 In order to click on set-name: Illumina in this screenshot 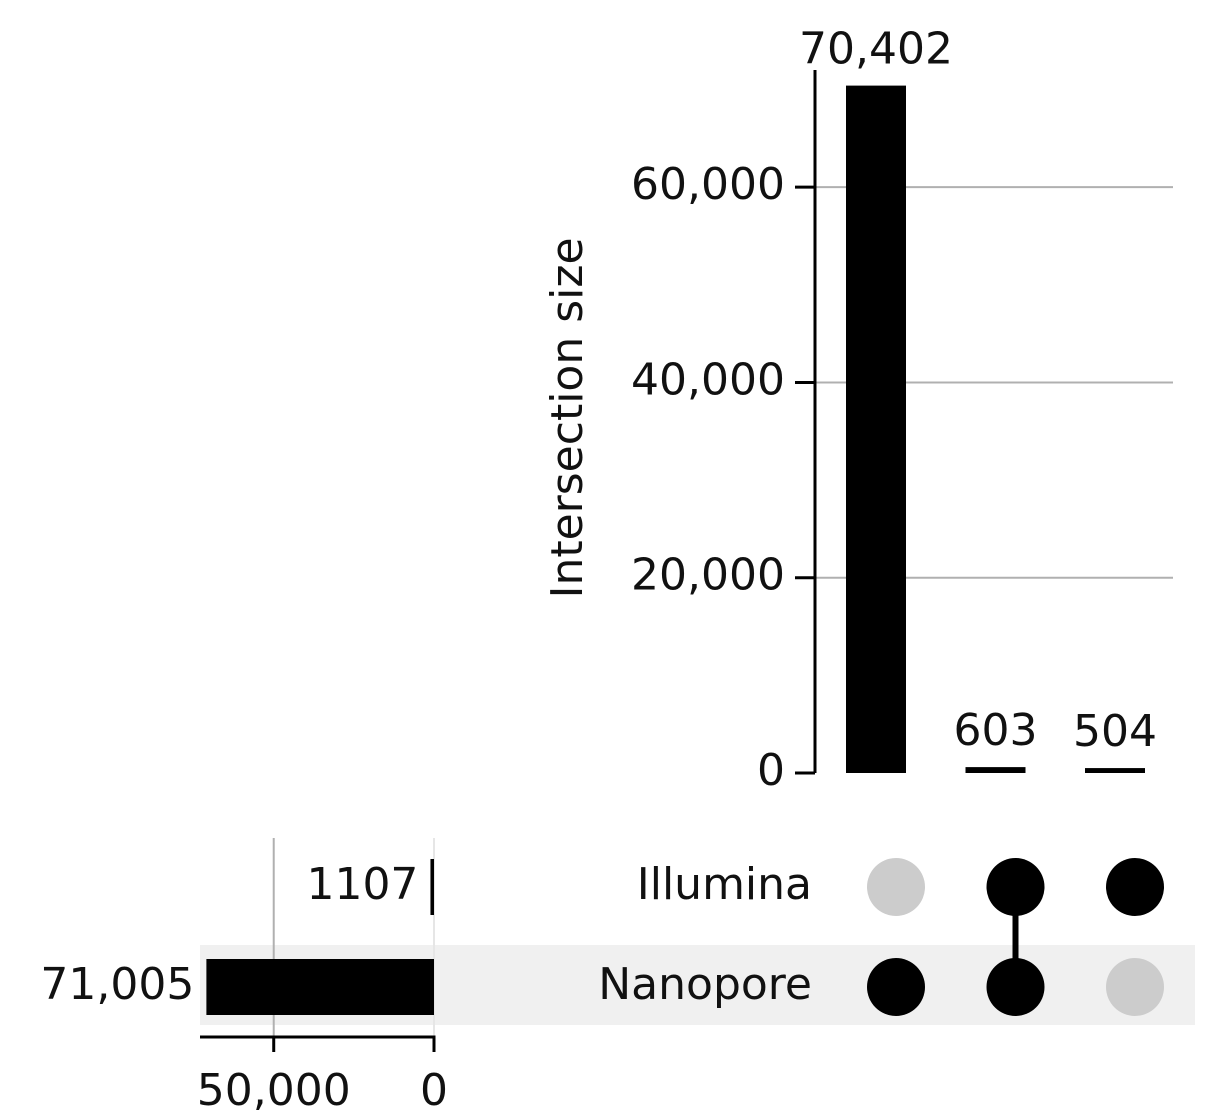, I will do `click(724, 884)`.